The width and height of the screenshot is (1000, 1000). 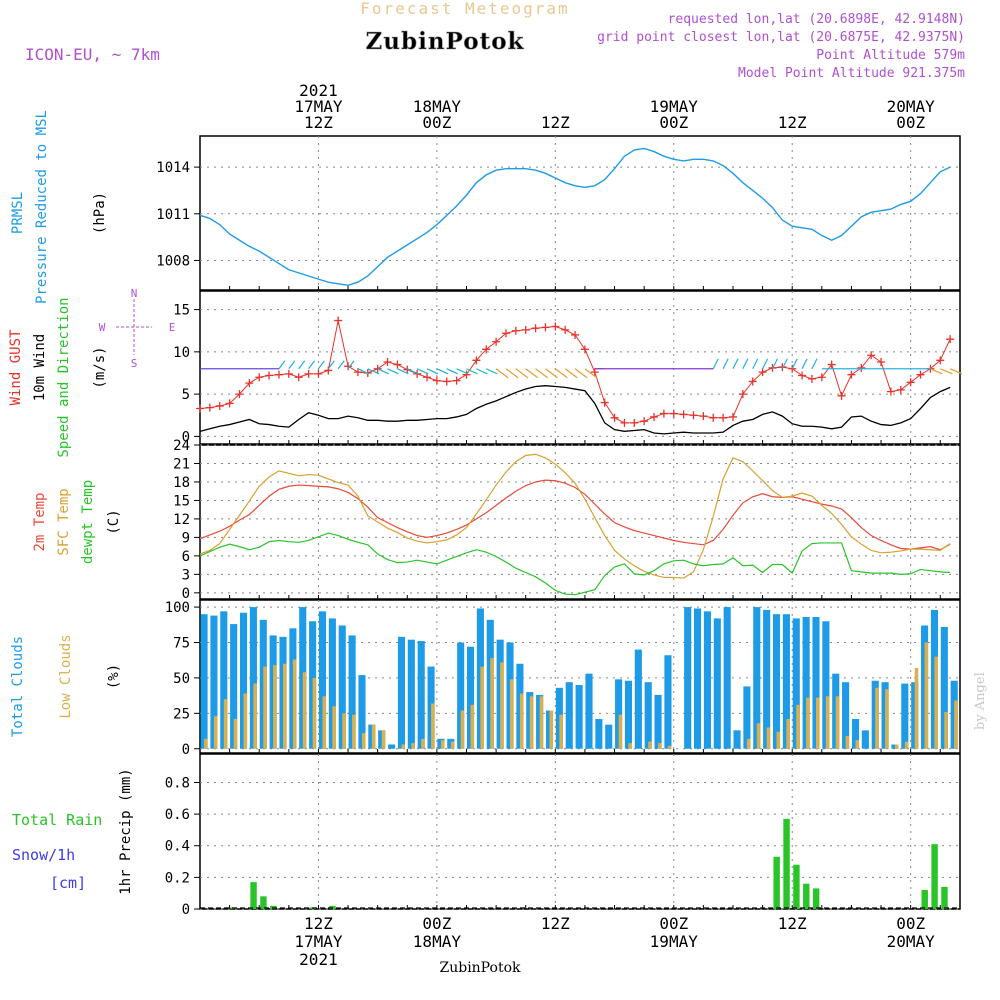 What do you see at coordinates (181, 464) in the screenshot?
I see `y-tick-label: 21` at bounding box center [181, 464].